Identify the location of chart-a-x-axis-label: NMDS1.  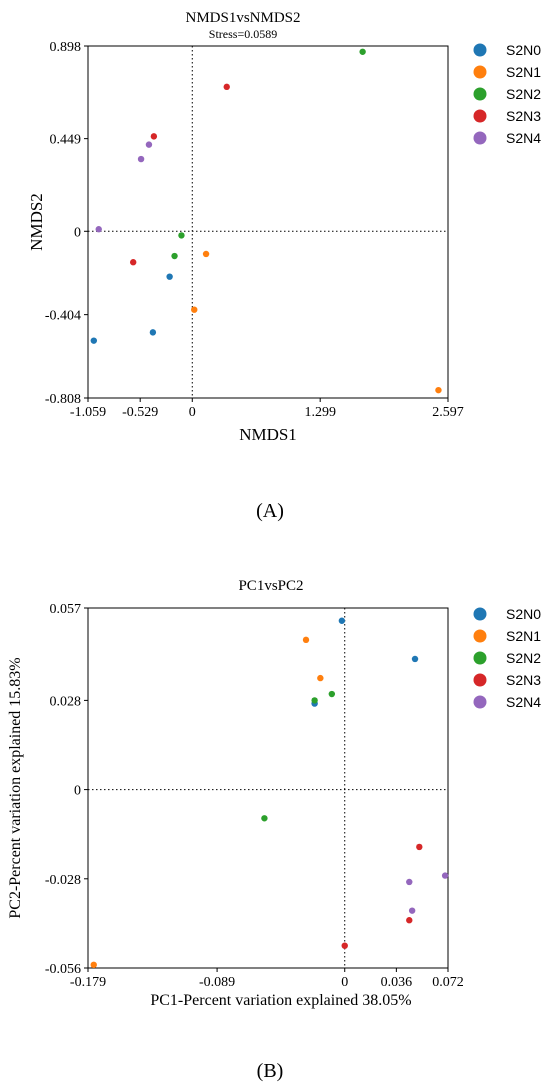
(268, 434).